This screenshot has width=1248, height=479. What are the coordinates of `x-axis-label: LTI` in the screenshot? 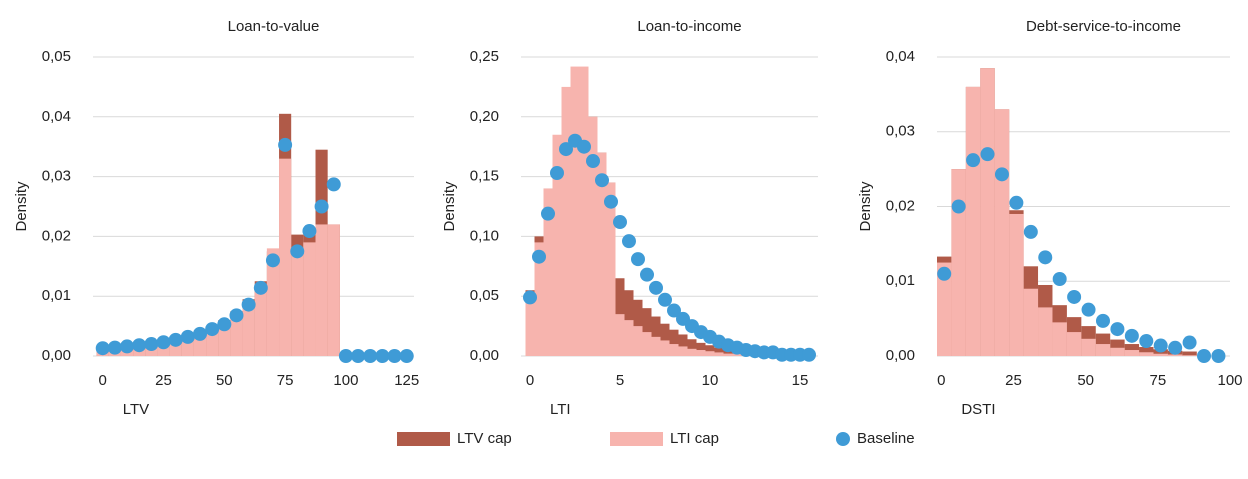 It's located at (560, 409).